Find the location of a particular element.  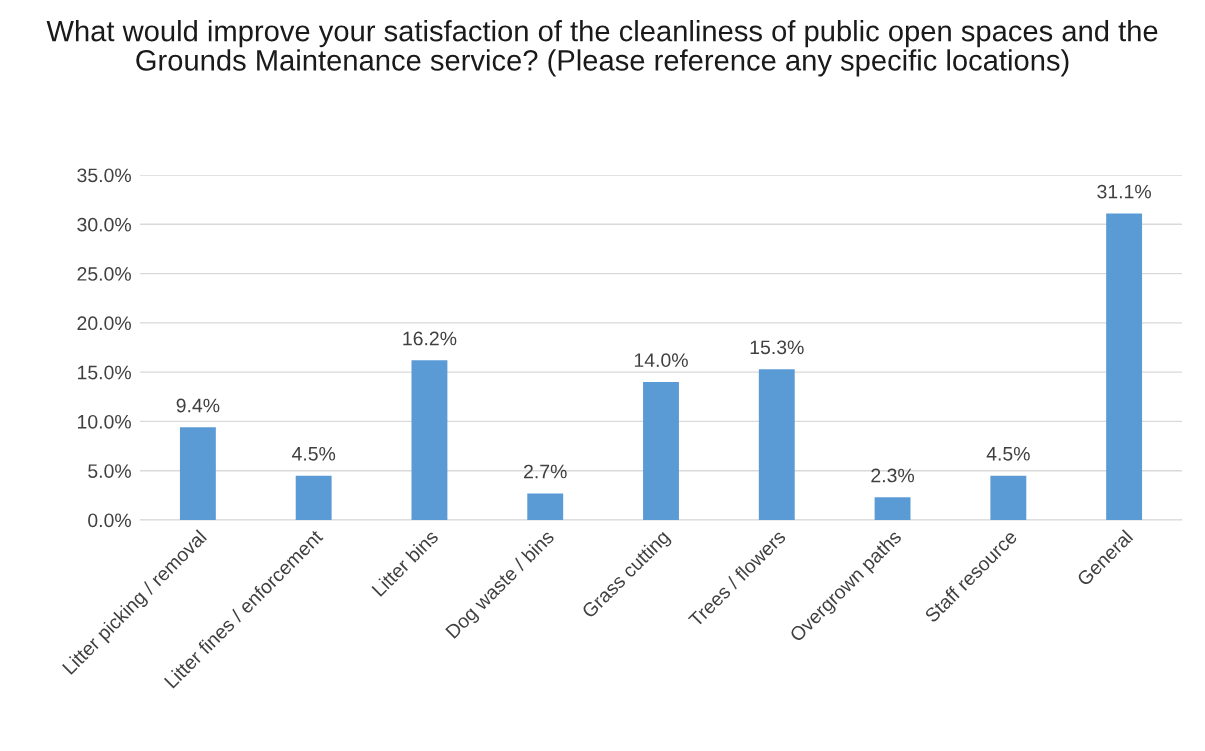

y-tick-label: 30.0% is located at coordinates (104, 224).